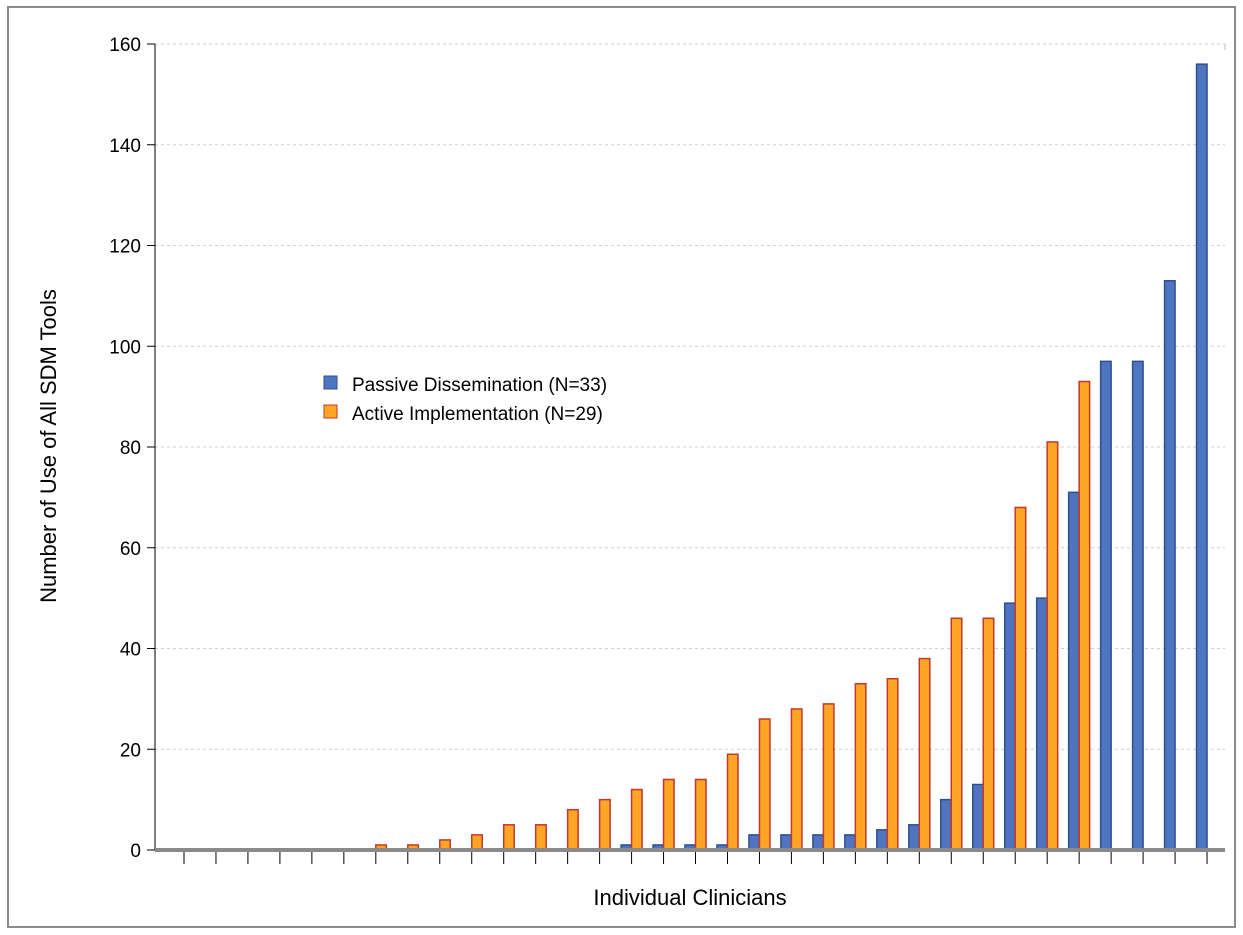 The height and width of the screenshot is (935, 1243). What do you see at coordinates (48, 446) in the screenshot?
I see `y-axis-title: Number of Use of All SDM Tools` at bounding box center [48, 446].